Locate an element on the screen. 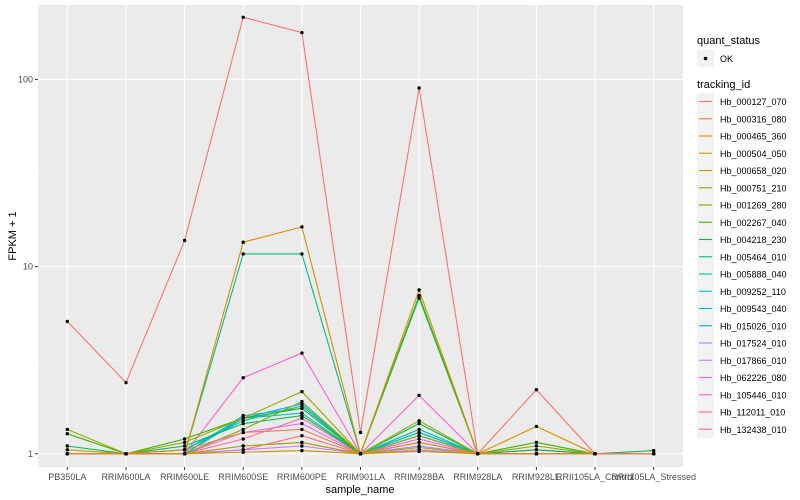 Image resolution: width=800 pixels, height=500 pixels. legend-label: Hb_105446_010 is located at coordinates (753, 395).